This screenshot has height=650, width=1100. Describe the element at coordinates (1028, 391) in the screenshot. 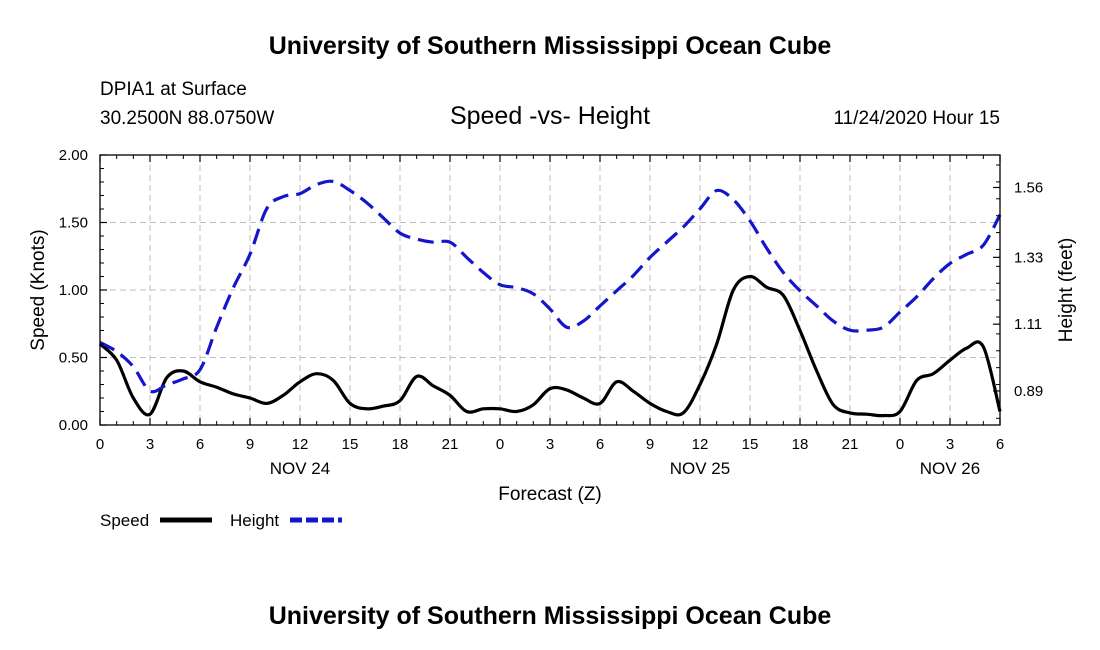

I see `y2-tick-label: 0.89` at that location.